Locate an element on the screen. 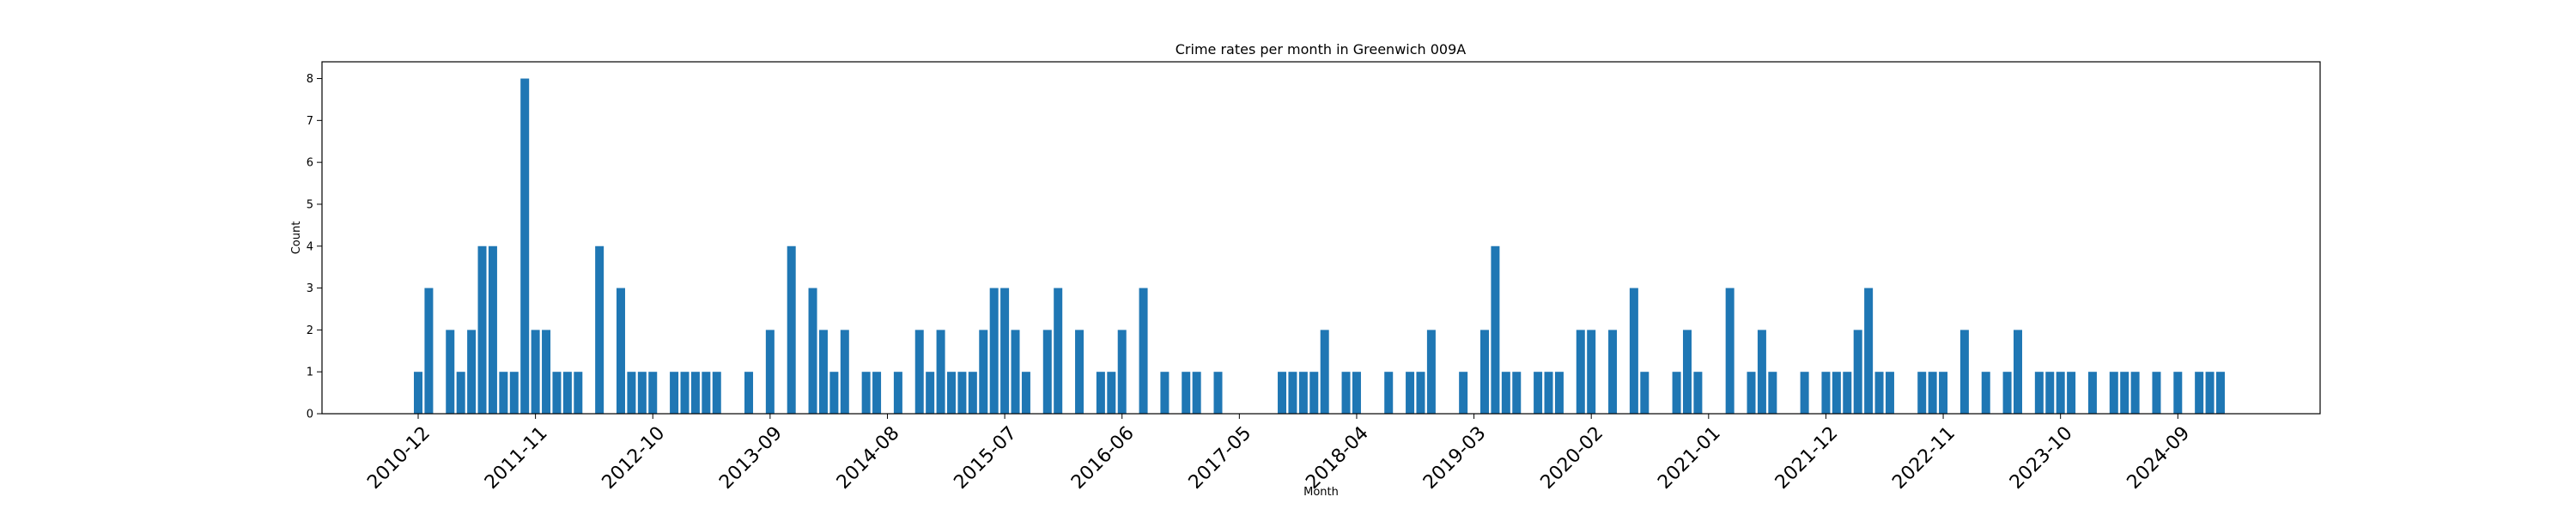 The height and width of the screenshot is (515, 2576). x-tick-label: 2014-08 is located at coordinates (868, 458).